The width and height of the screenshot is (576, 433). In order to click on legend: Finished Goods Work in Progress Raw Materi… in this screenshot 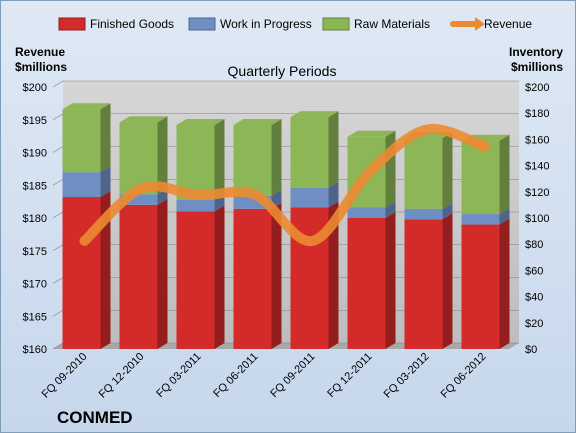, I will do `click(295, 24)`.